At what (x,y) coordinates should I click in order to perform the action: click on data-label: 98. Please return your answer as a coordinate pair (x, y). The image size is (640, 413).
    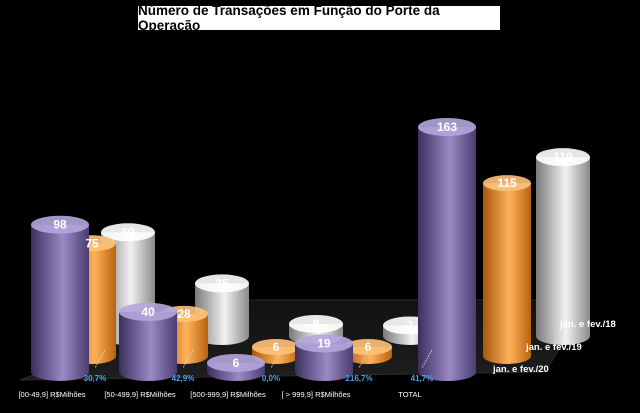
    Looking at the image, I should click on (60, 225).